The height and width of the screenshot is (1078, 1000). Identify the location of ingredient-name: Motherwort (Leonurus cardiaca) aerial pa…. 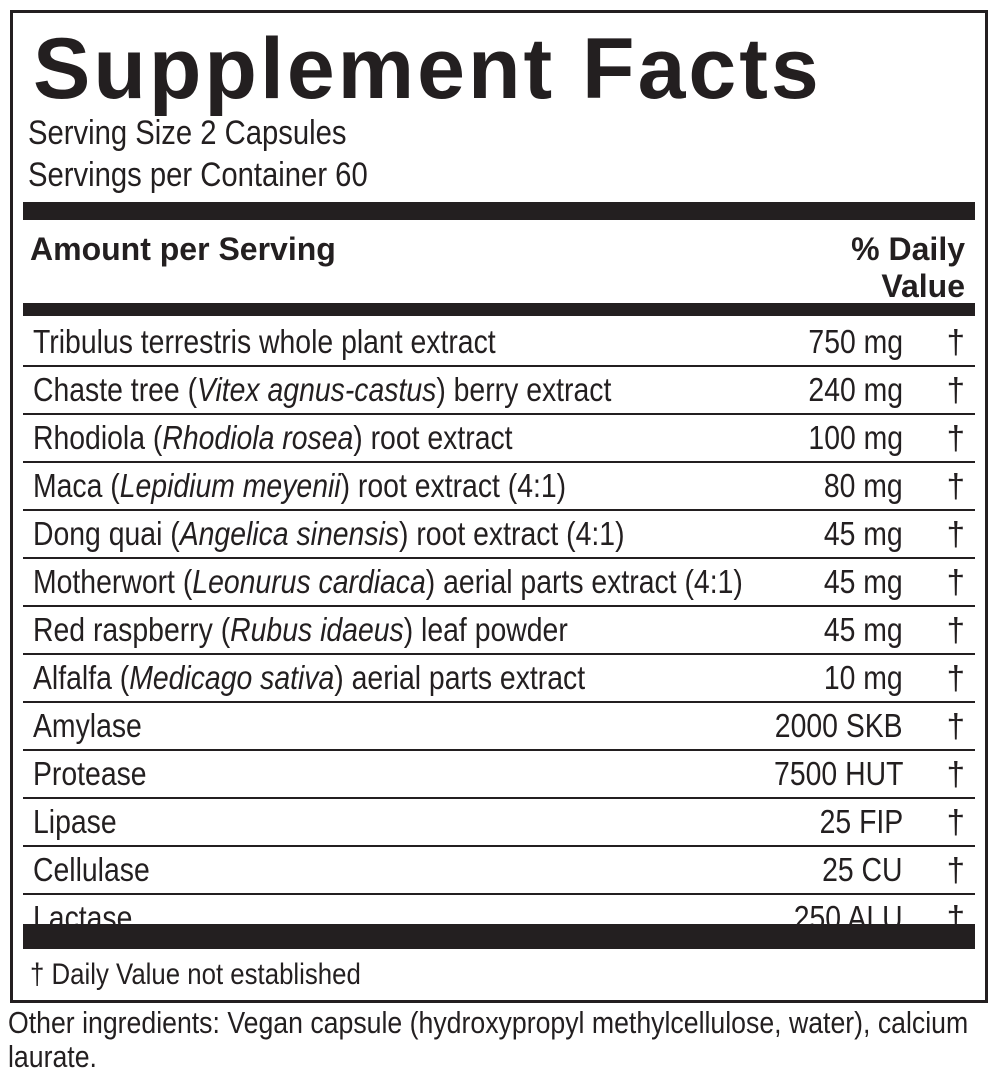
(388, 581).